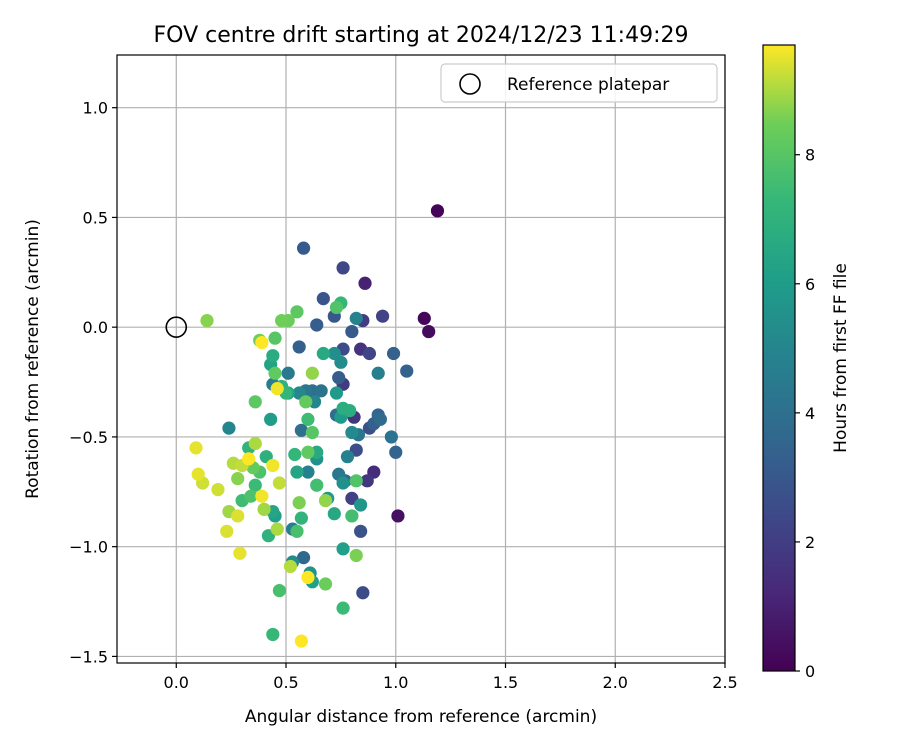  Describe the element at coordinates (810, 413) in the screenshot. I see `colorbar-tick-label: 4` at that location.